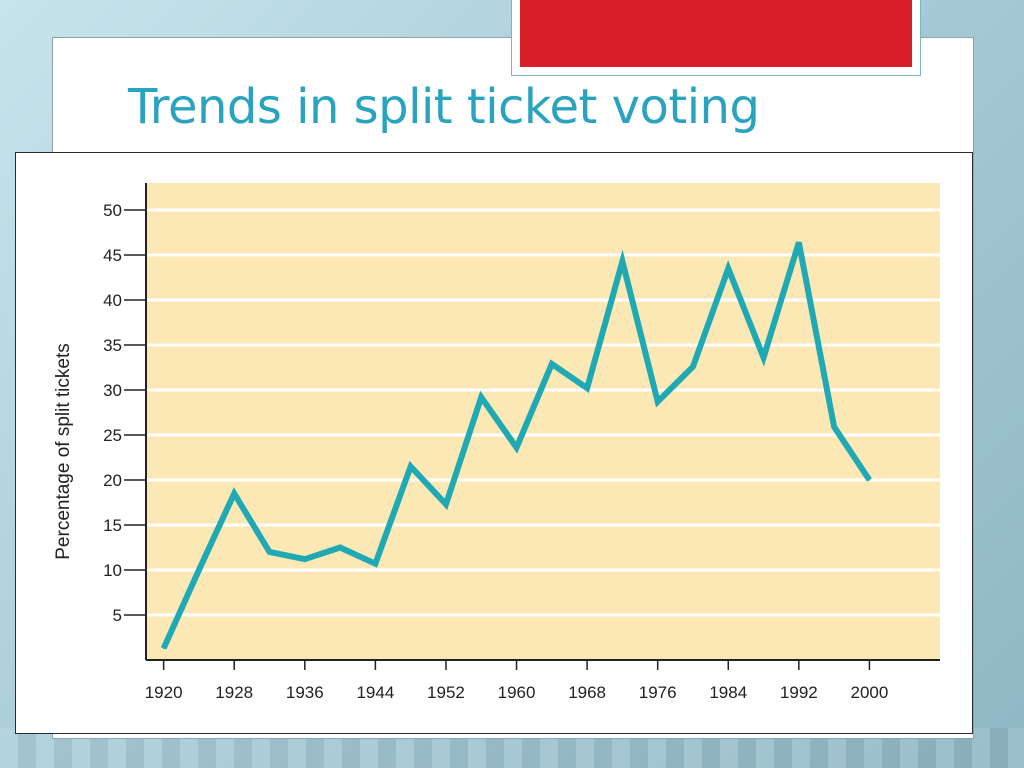  I want to click on x-tick-label: 1928, so click(234, 692).